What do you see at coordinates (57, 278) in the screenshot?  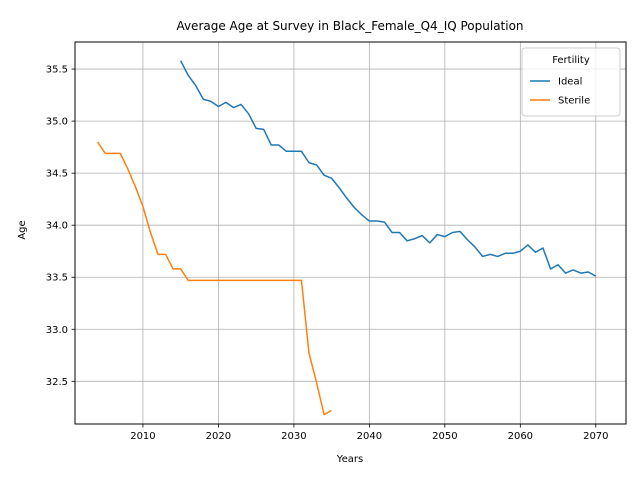 I see `y-tick-label: 33.5` at bounding box center [57, 278].